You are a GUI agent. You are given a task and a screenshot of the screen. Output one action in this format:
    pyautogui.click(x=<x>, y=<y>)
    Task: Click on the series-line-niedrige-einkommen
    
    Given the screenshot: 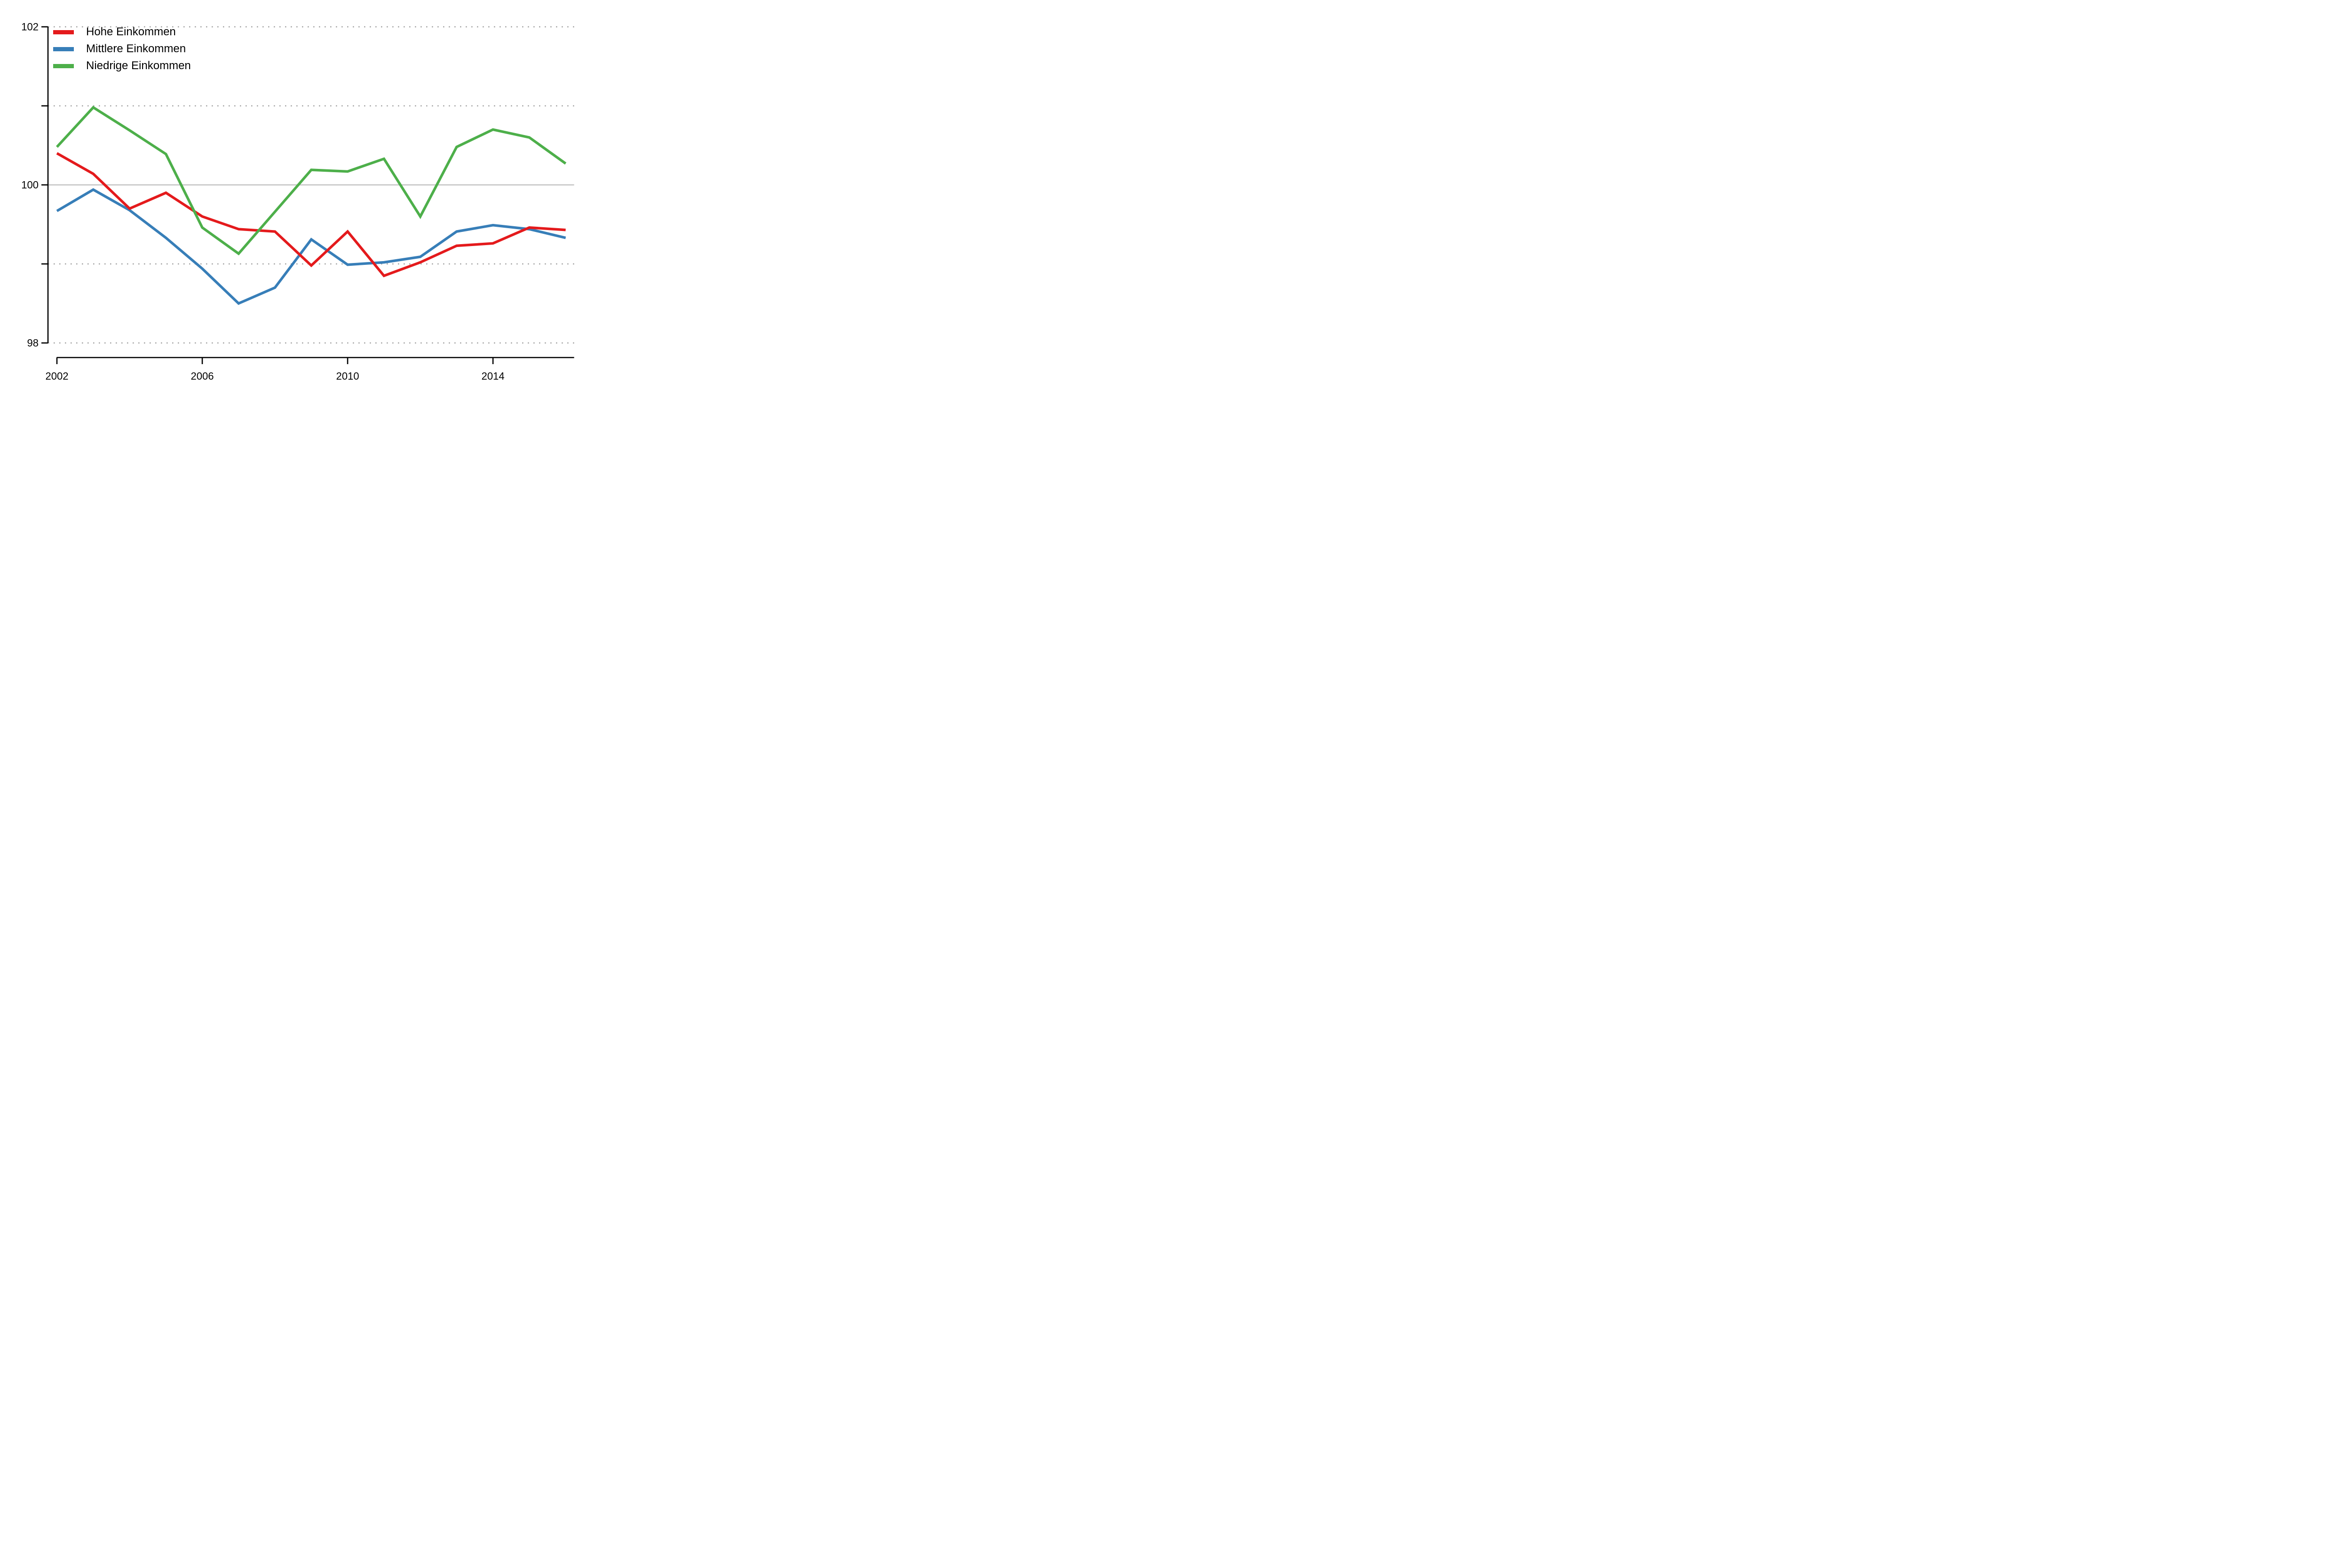 What is the action you would take?
    pyautogui.click(x=311, y=180)
    